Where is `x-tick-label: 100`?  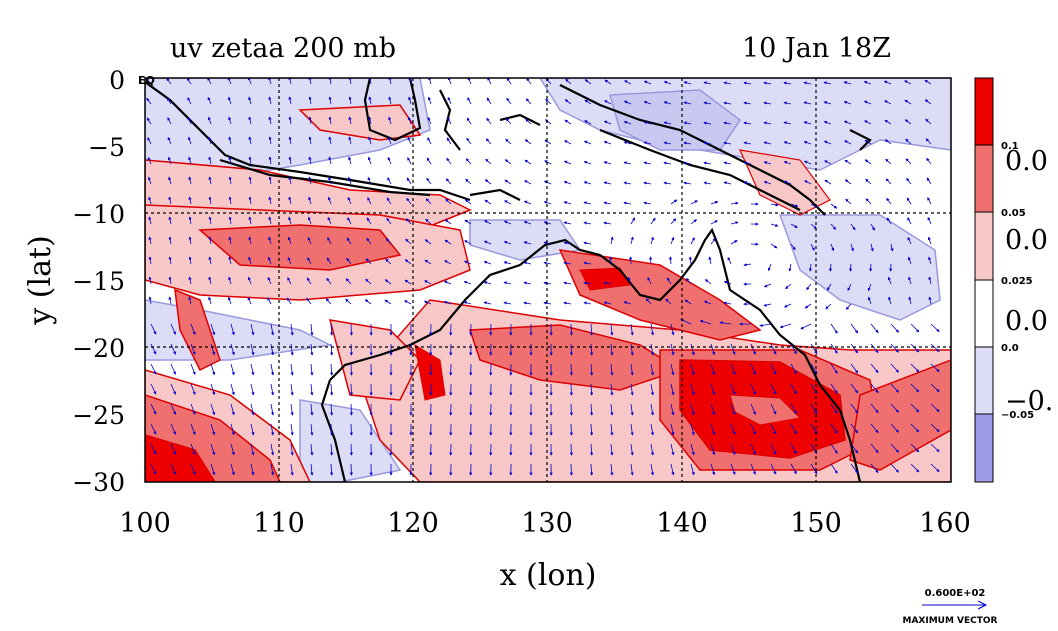 x-tick-label: 100 is located at coordinates (145, 523).